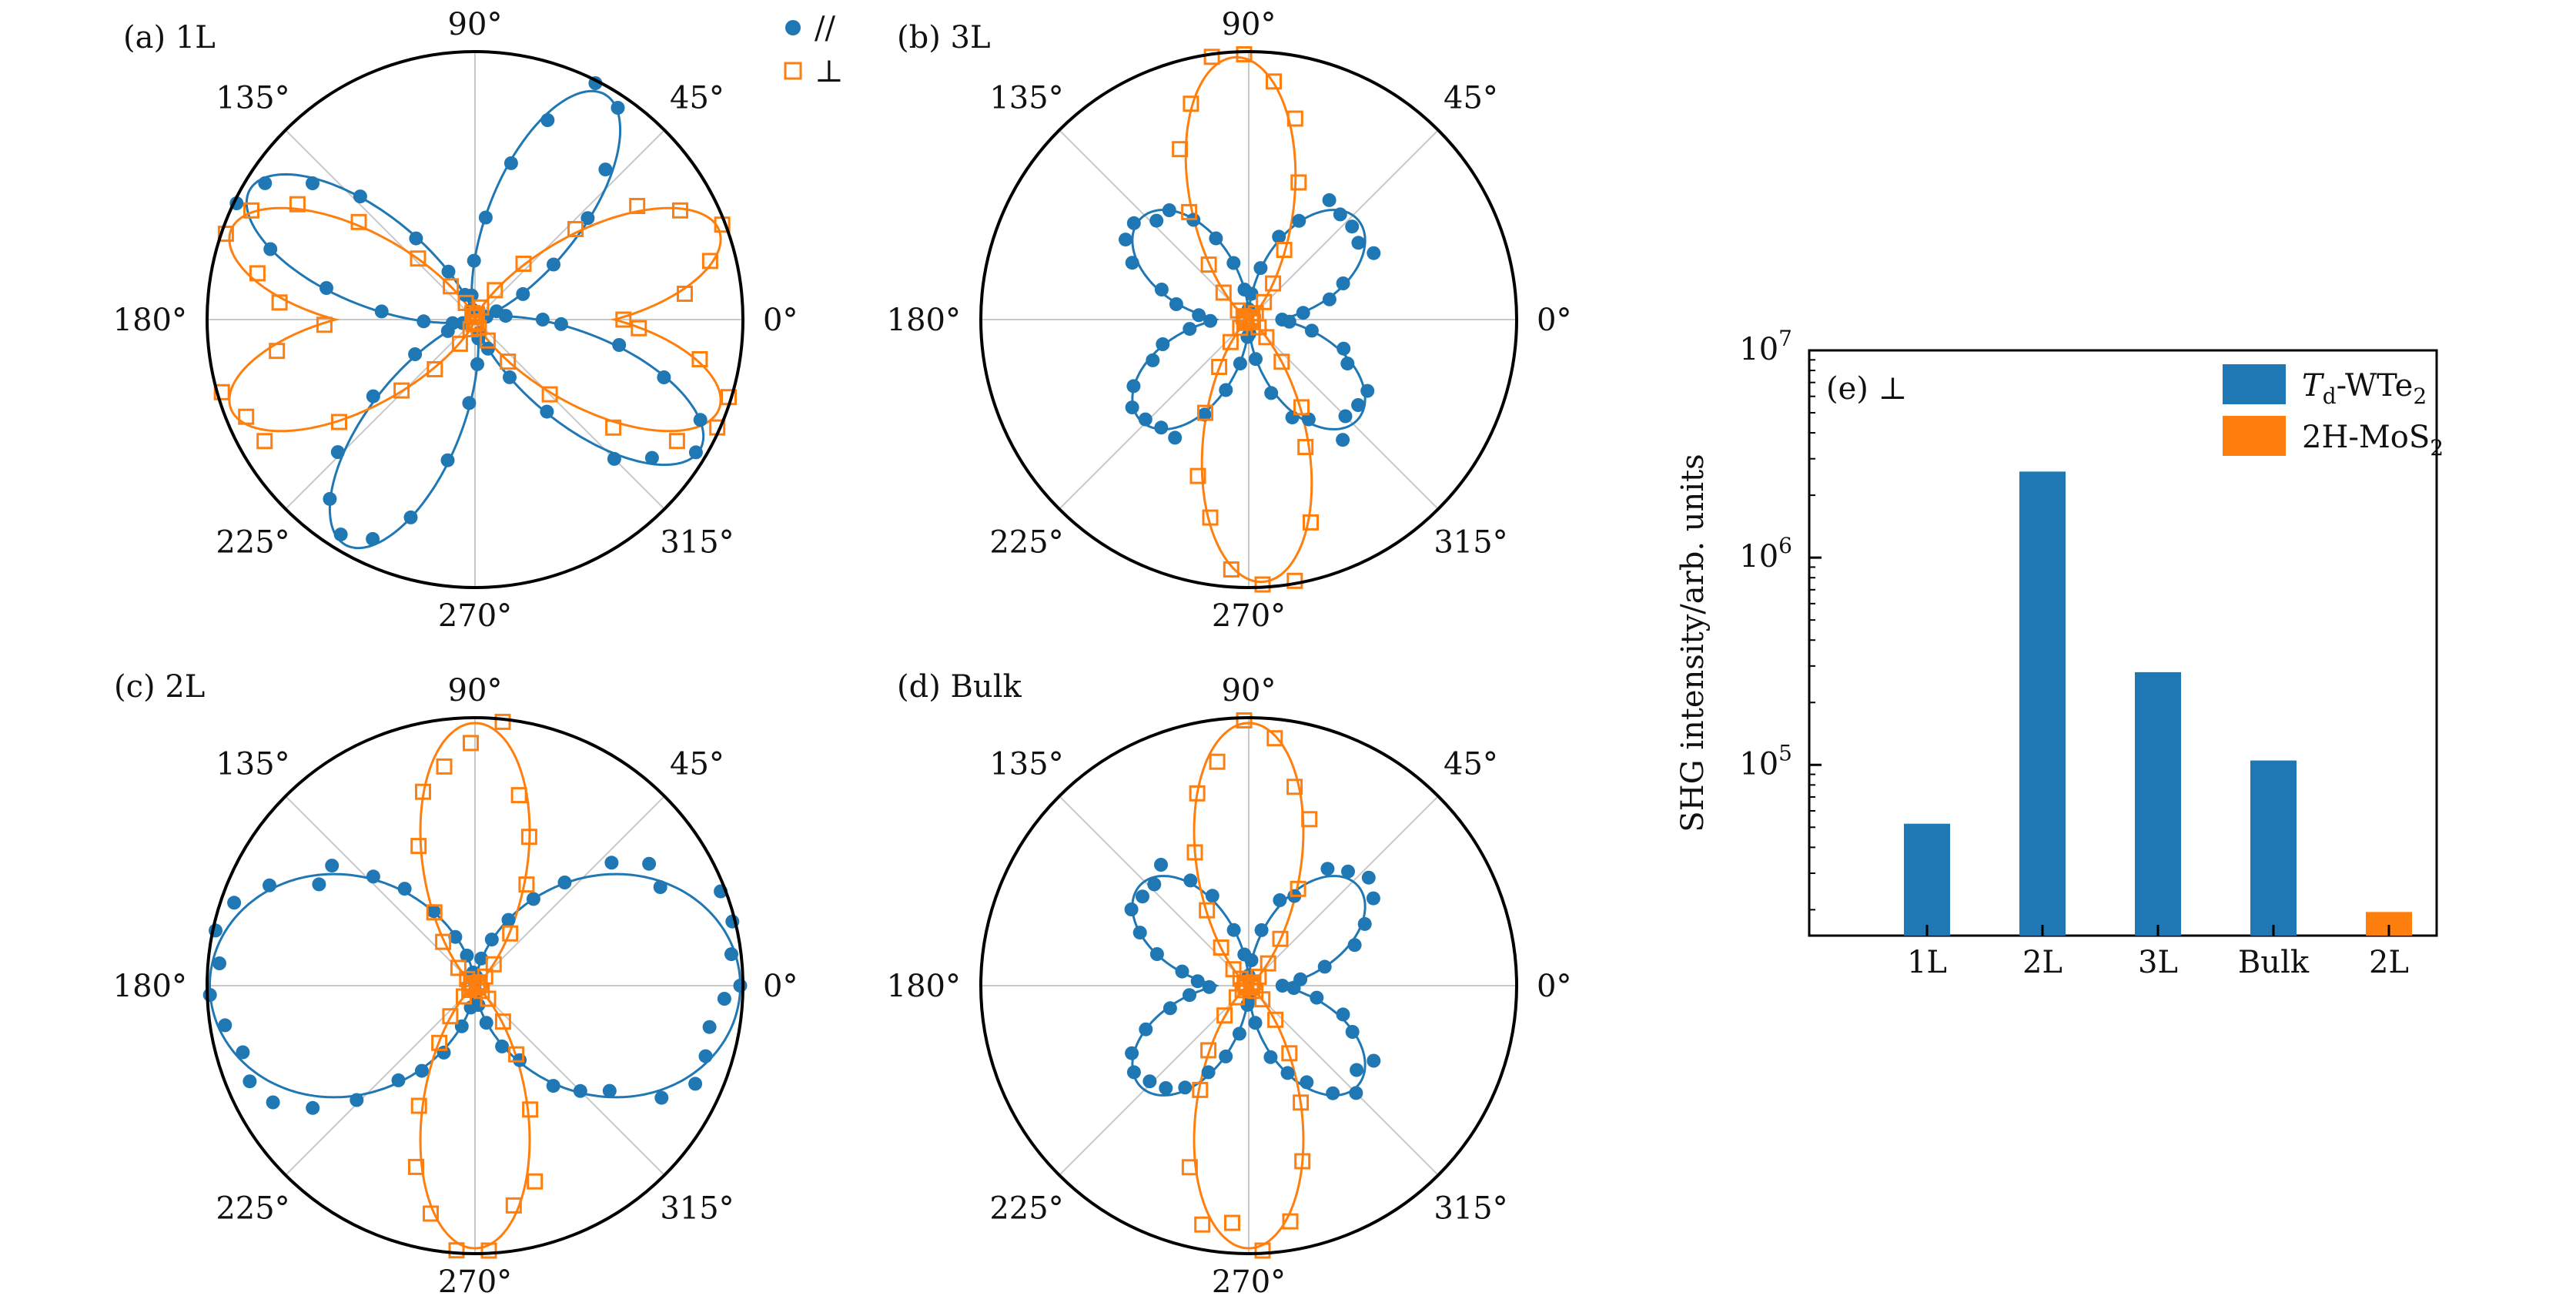 The image size is (2576, 1296). I want to click on polar-frame-d, so click(1248, 985).